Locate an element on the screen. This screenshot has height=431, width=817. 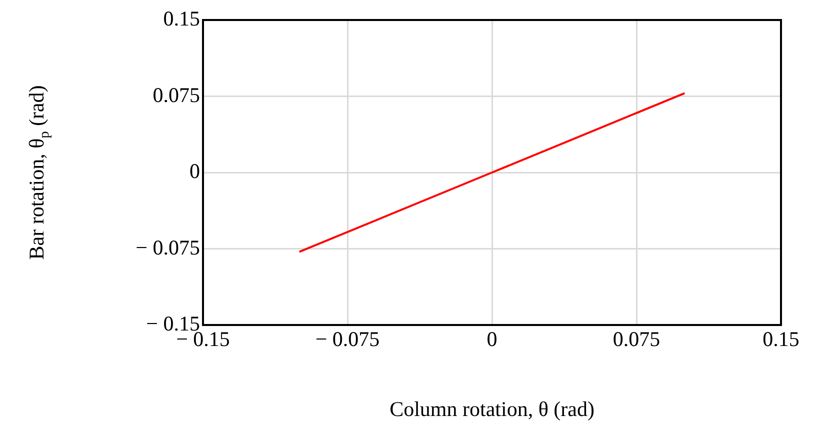
x-axis-title: Column rotation, θ (rad) is located at coordinates (492, 408).